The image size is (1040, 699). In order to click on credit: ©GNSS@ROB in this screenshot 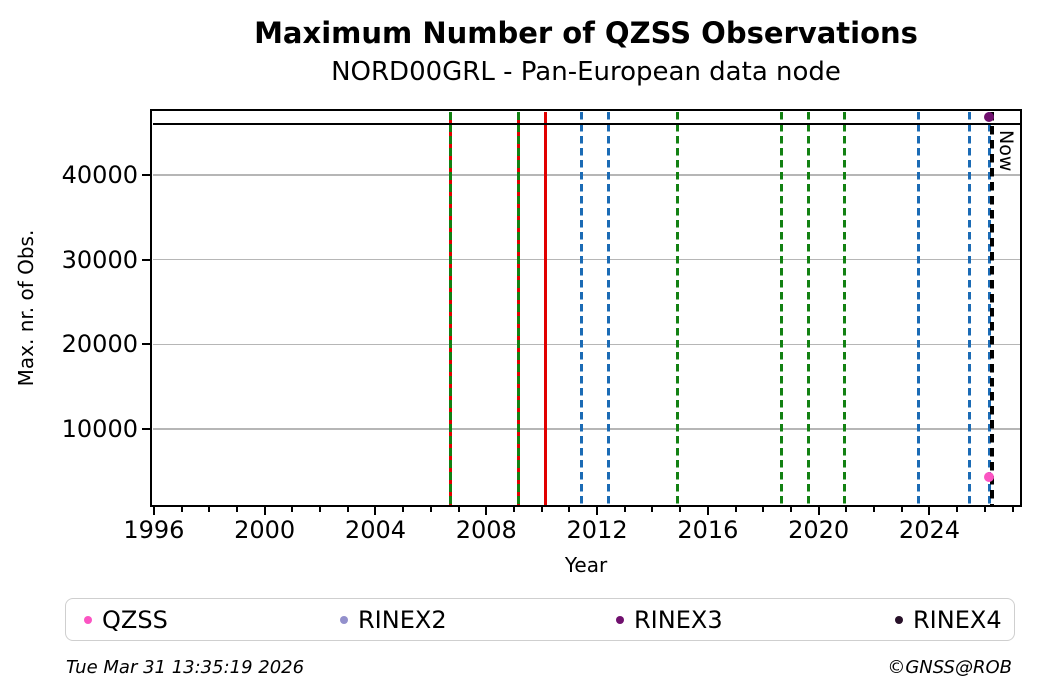, I will do `click(949, 667)`.